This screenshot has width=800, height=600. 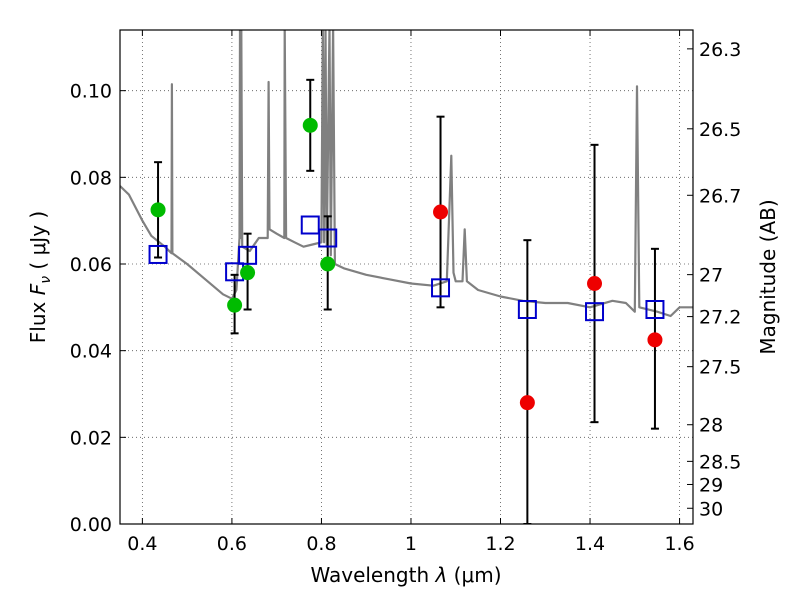 I want to click on y-tick-label: 0.08, so click(x=91, y=178).